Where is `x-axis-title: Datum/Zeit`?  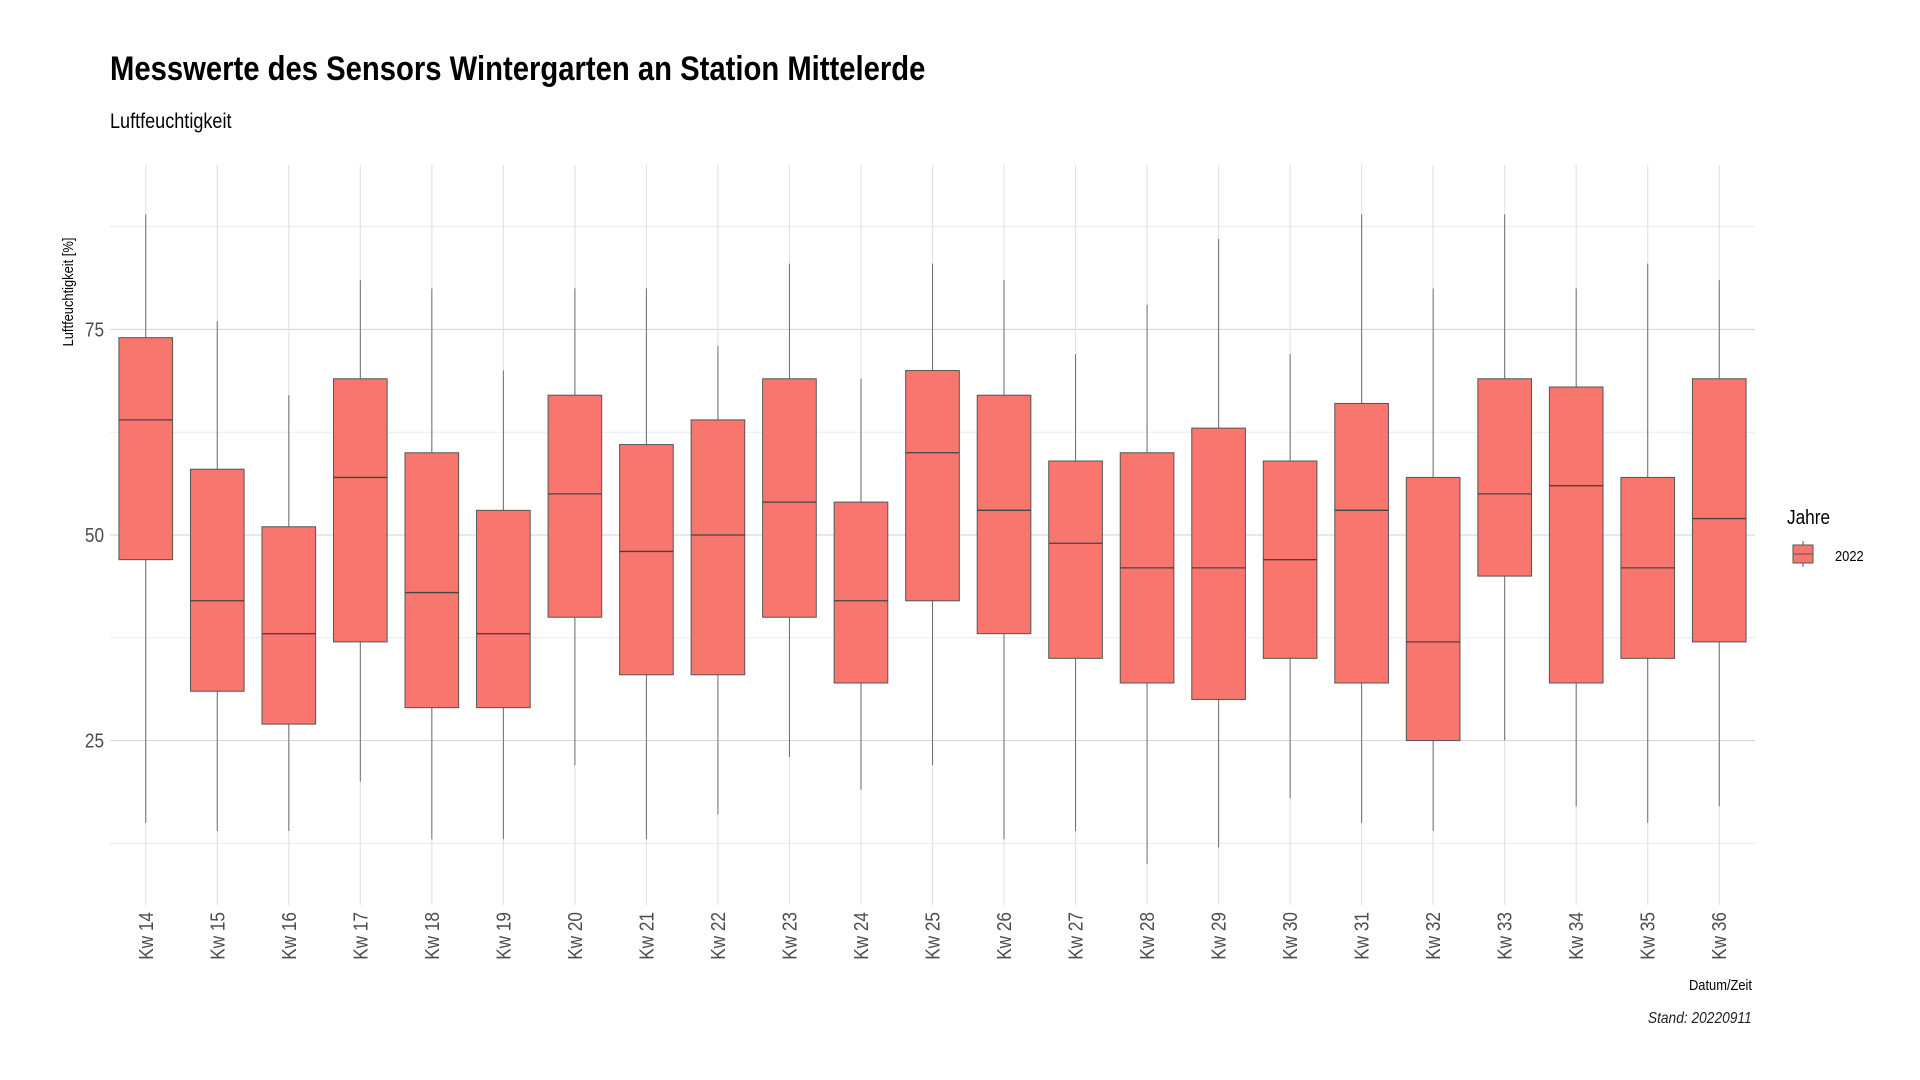
x-axis-title: Datum/Zeit is located at coordinates (1720, 984).